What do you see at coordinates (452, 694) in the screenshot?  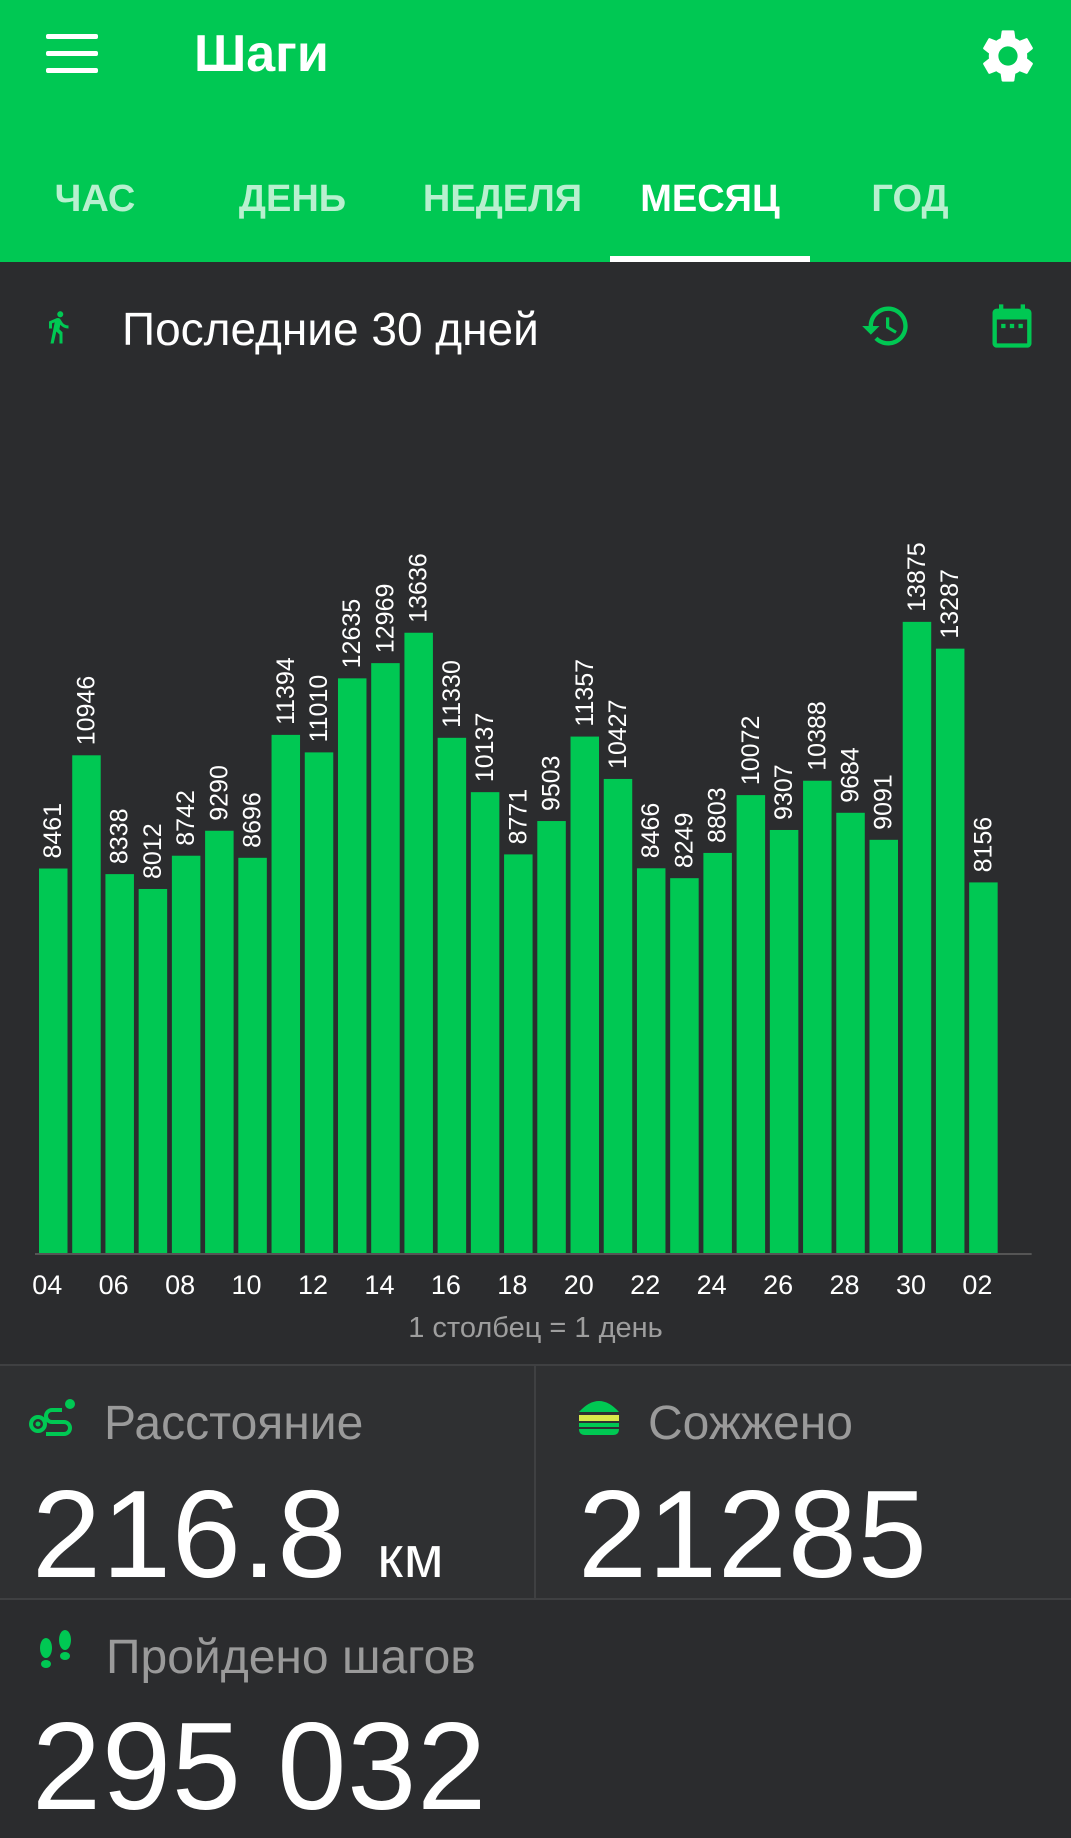 I see `bar-value-label: 11330` at bounding box center [452, 694].